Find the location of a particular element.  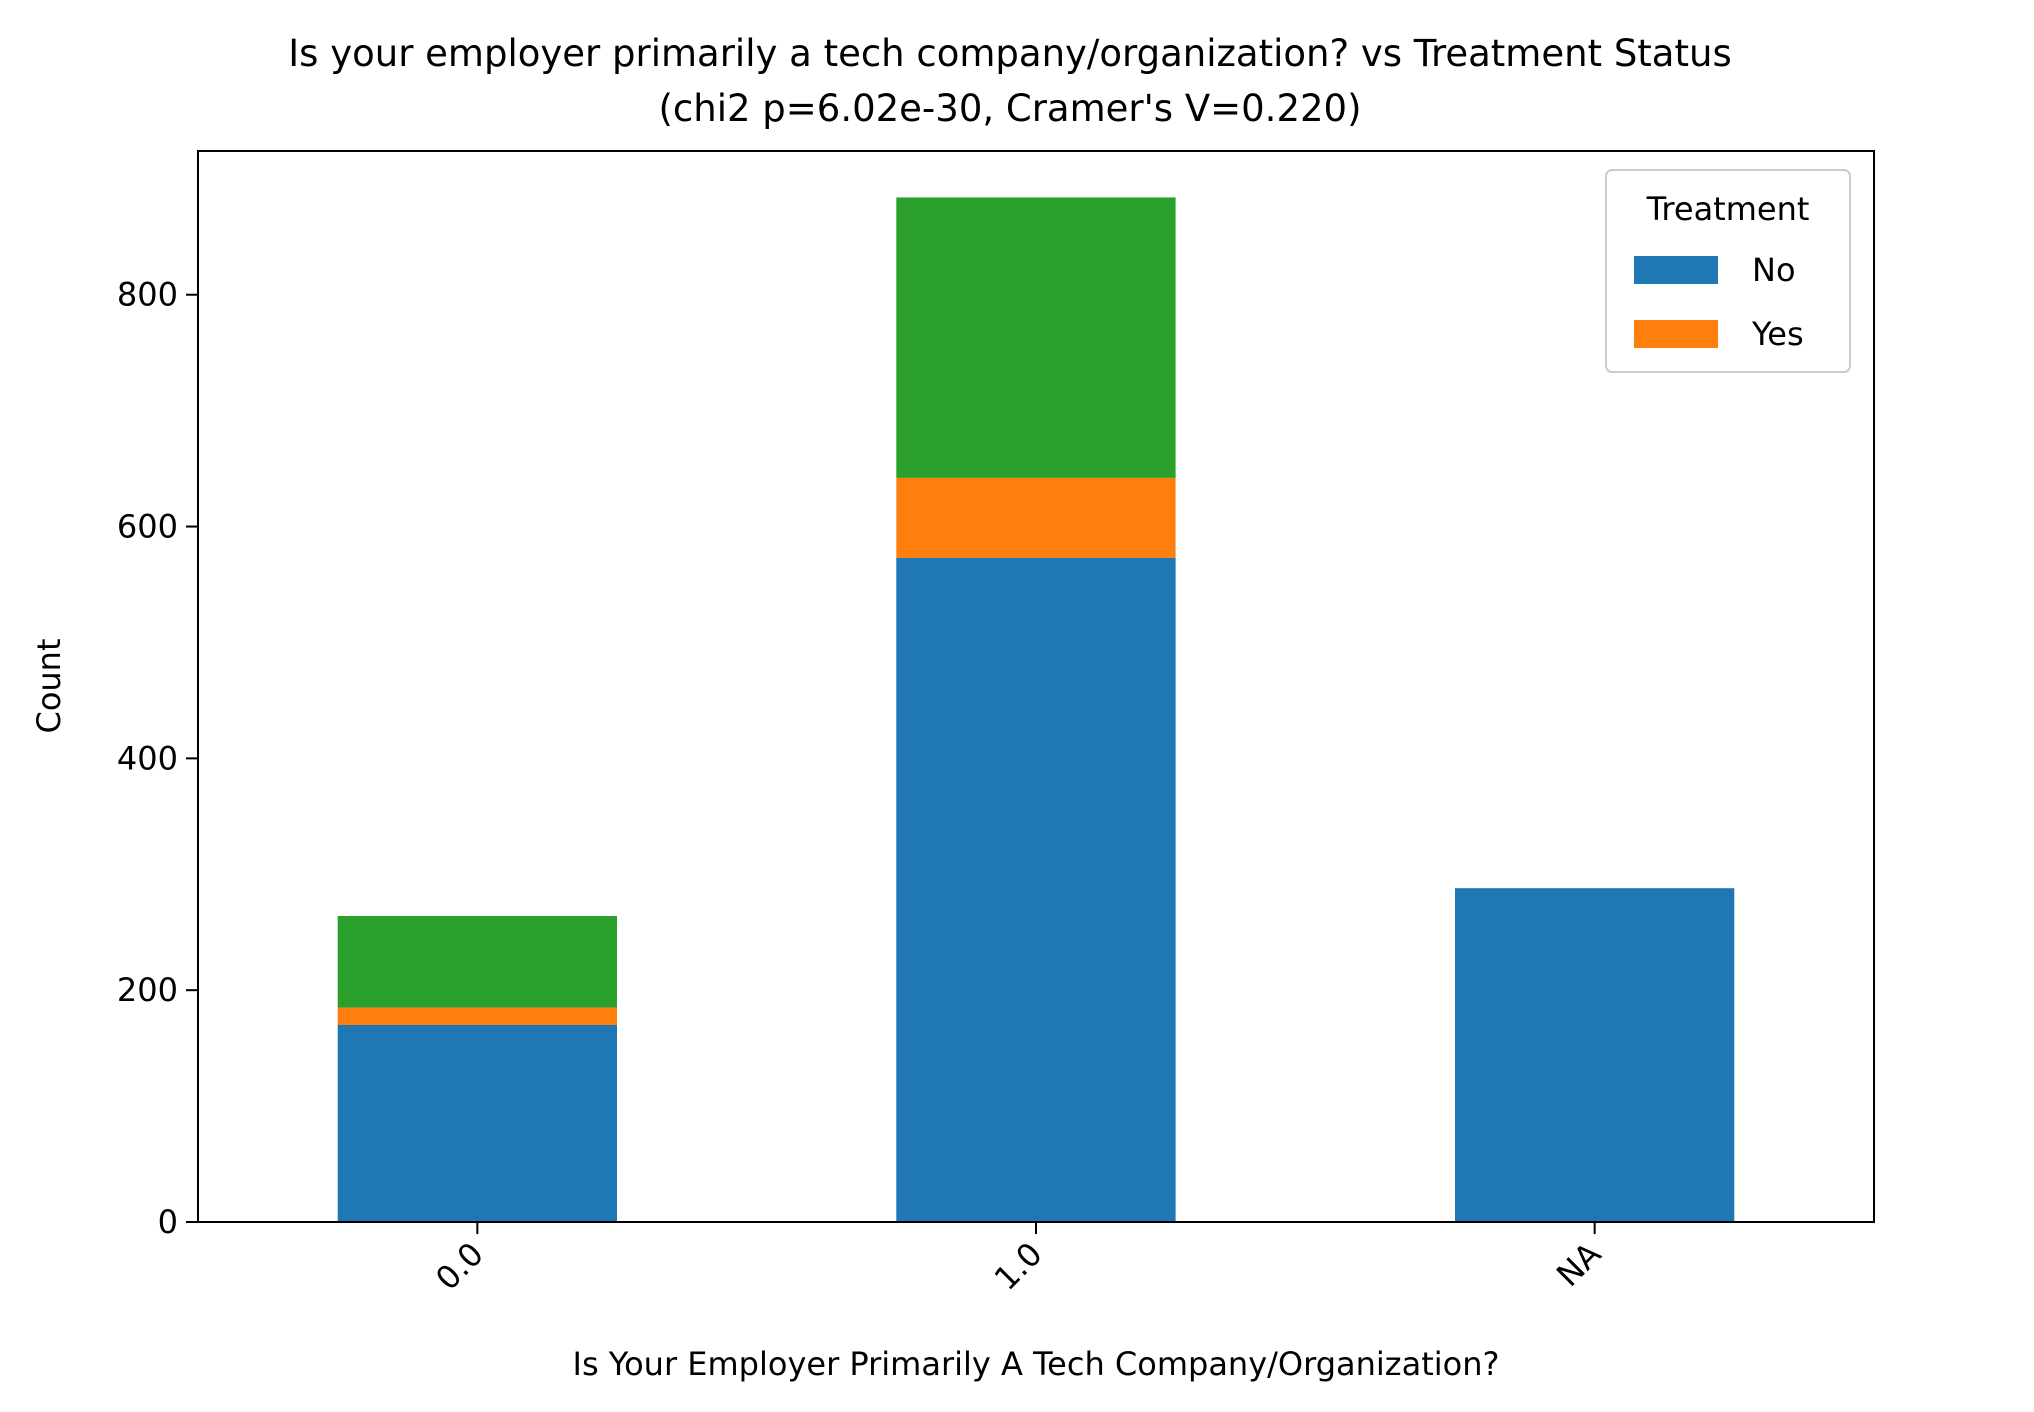

y-tick-label: 800 is located at coordinates (147, 295).